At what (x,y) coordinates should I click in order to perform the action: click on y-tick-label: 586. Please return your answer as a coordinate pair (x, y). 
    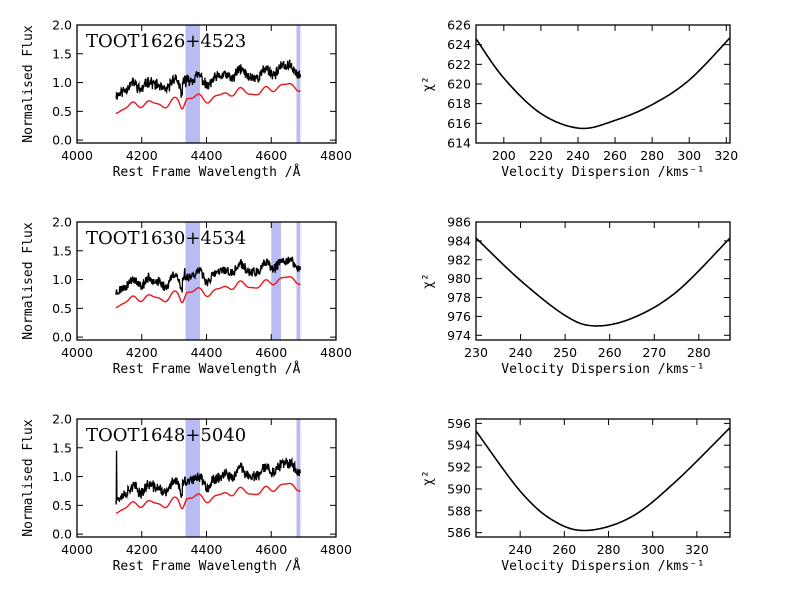
    Looking at the image, I should click on (459, 532).